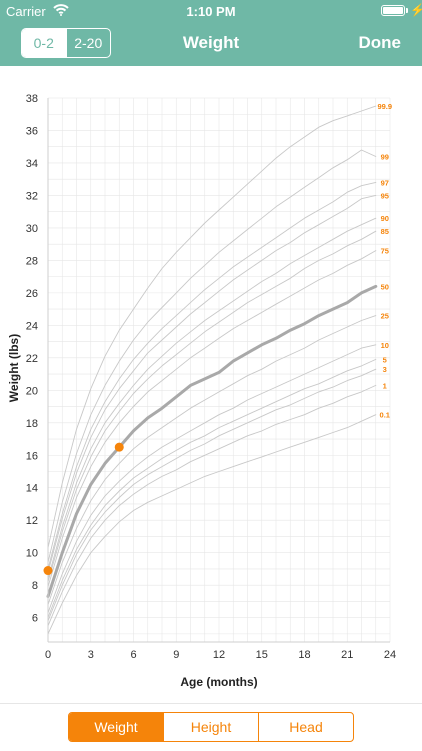 The width and height of the screenshot is (422, 751). Describe the element at coordinates (32, 99) in the screenshot. I see `y-tick-label: 38` at that location.